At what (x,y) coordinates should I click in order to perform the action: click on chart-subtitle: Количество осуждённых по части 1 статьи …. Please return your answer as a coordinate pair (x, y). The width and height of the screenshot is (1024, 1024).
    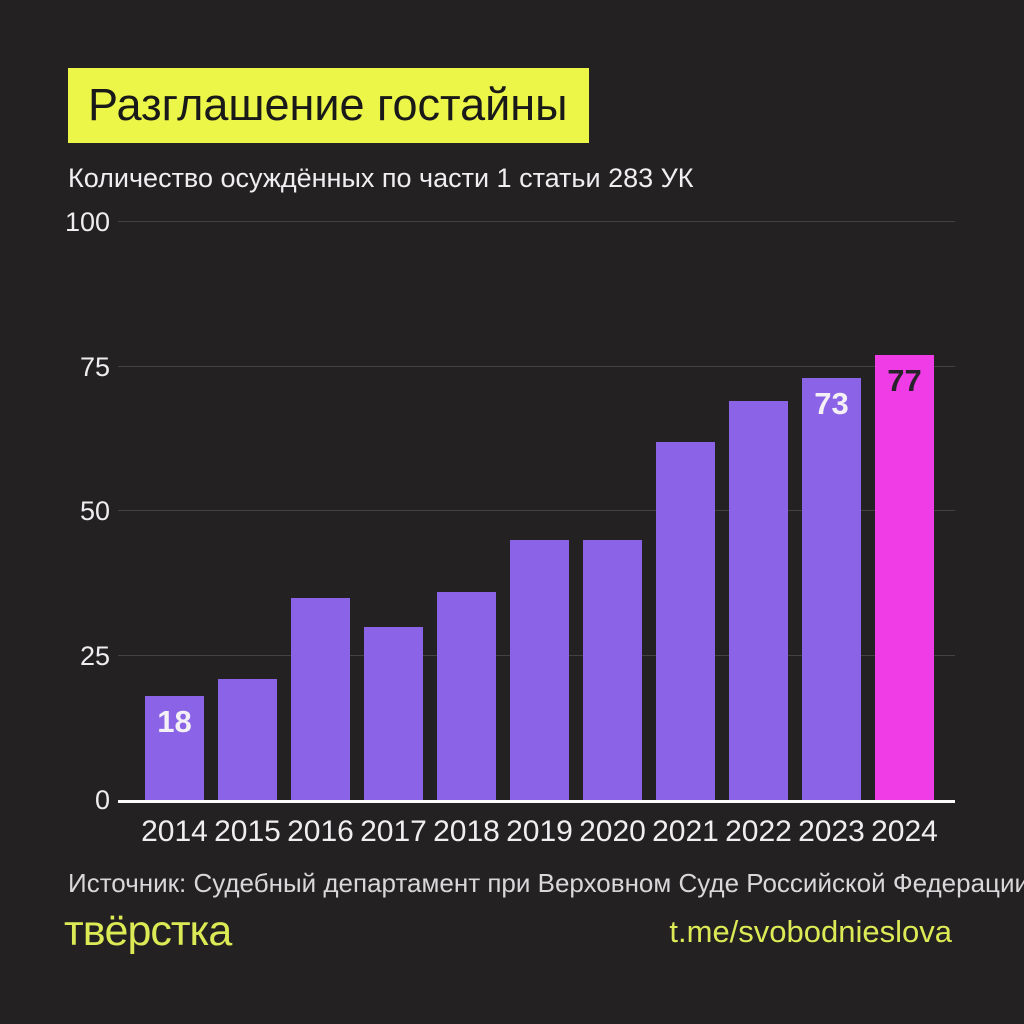
    Looking at the image, I should click on (381, 178).